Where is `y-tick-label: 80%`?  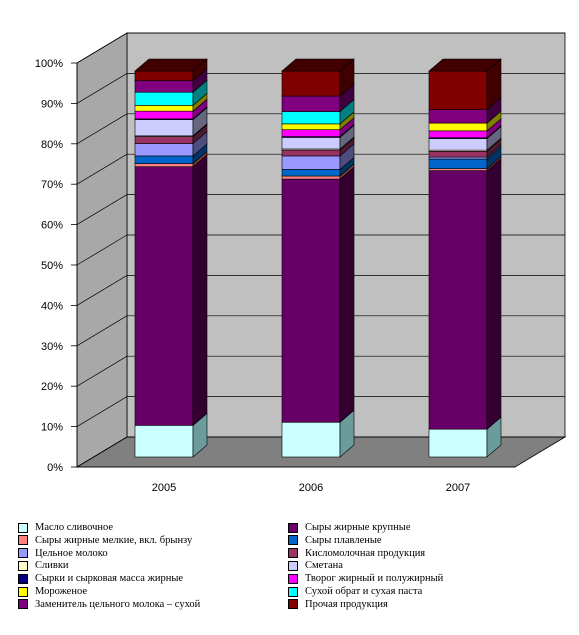
y-tick-label: 80% is located at coordinates (52, 145).